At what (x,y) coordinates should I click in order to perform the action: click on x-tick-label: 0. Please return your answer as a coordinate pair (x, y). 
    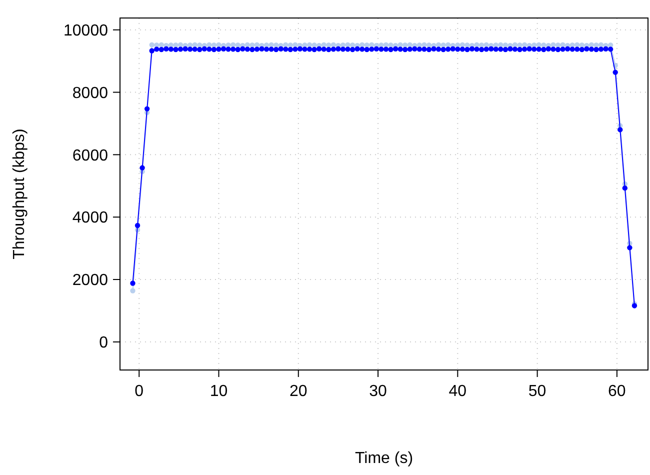
    Looking at the image, I should click on (139, 391).